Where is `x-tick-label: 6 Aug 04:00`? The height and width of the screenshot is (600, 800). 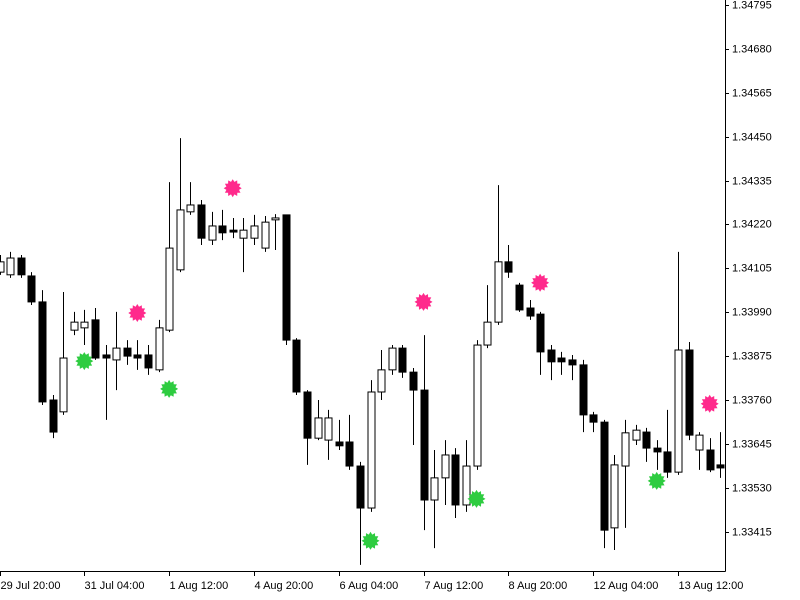
x-tick-label: 6 Aug 04:00 is located at coordinates (369, 586).